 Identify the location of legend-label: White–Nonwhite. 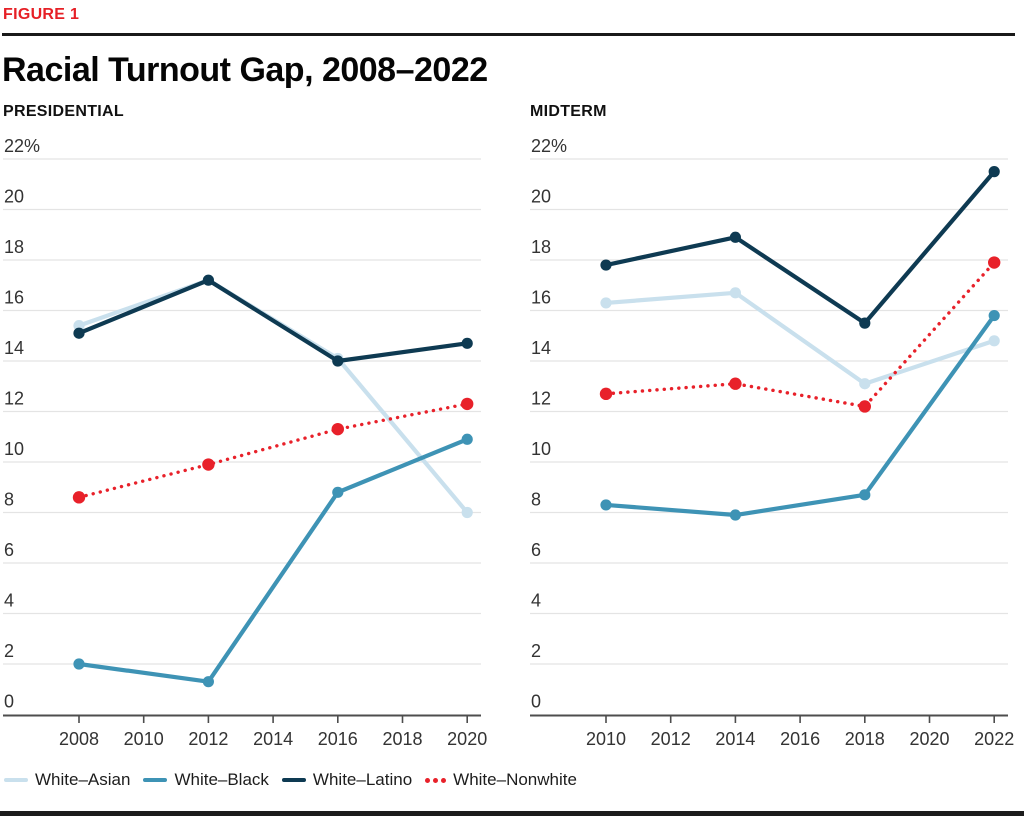
(515, 779).